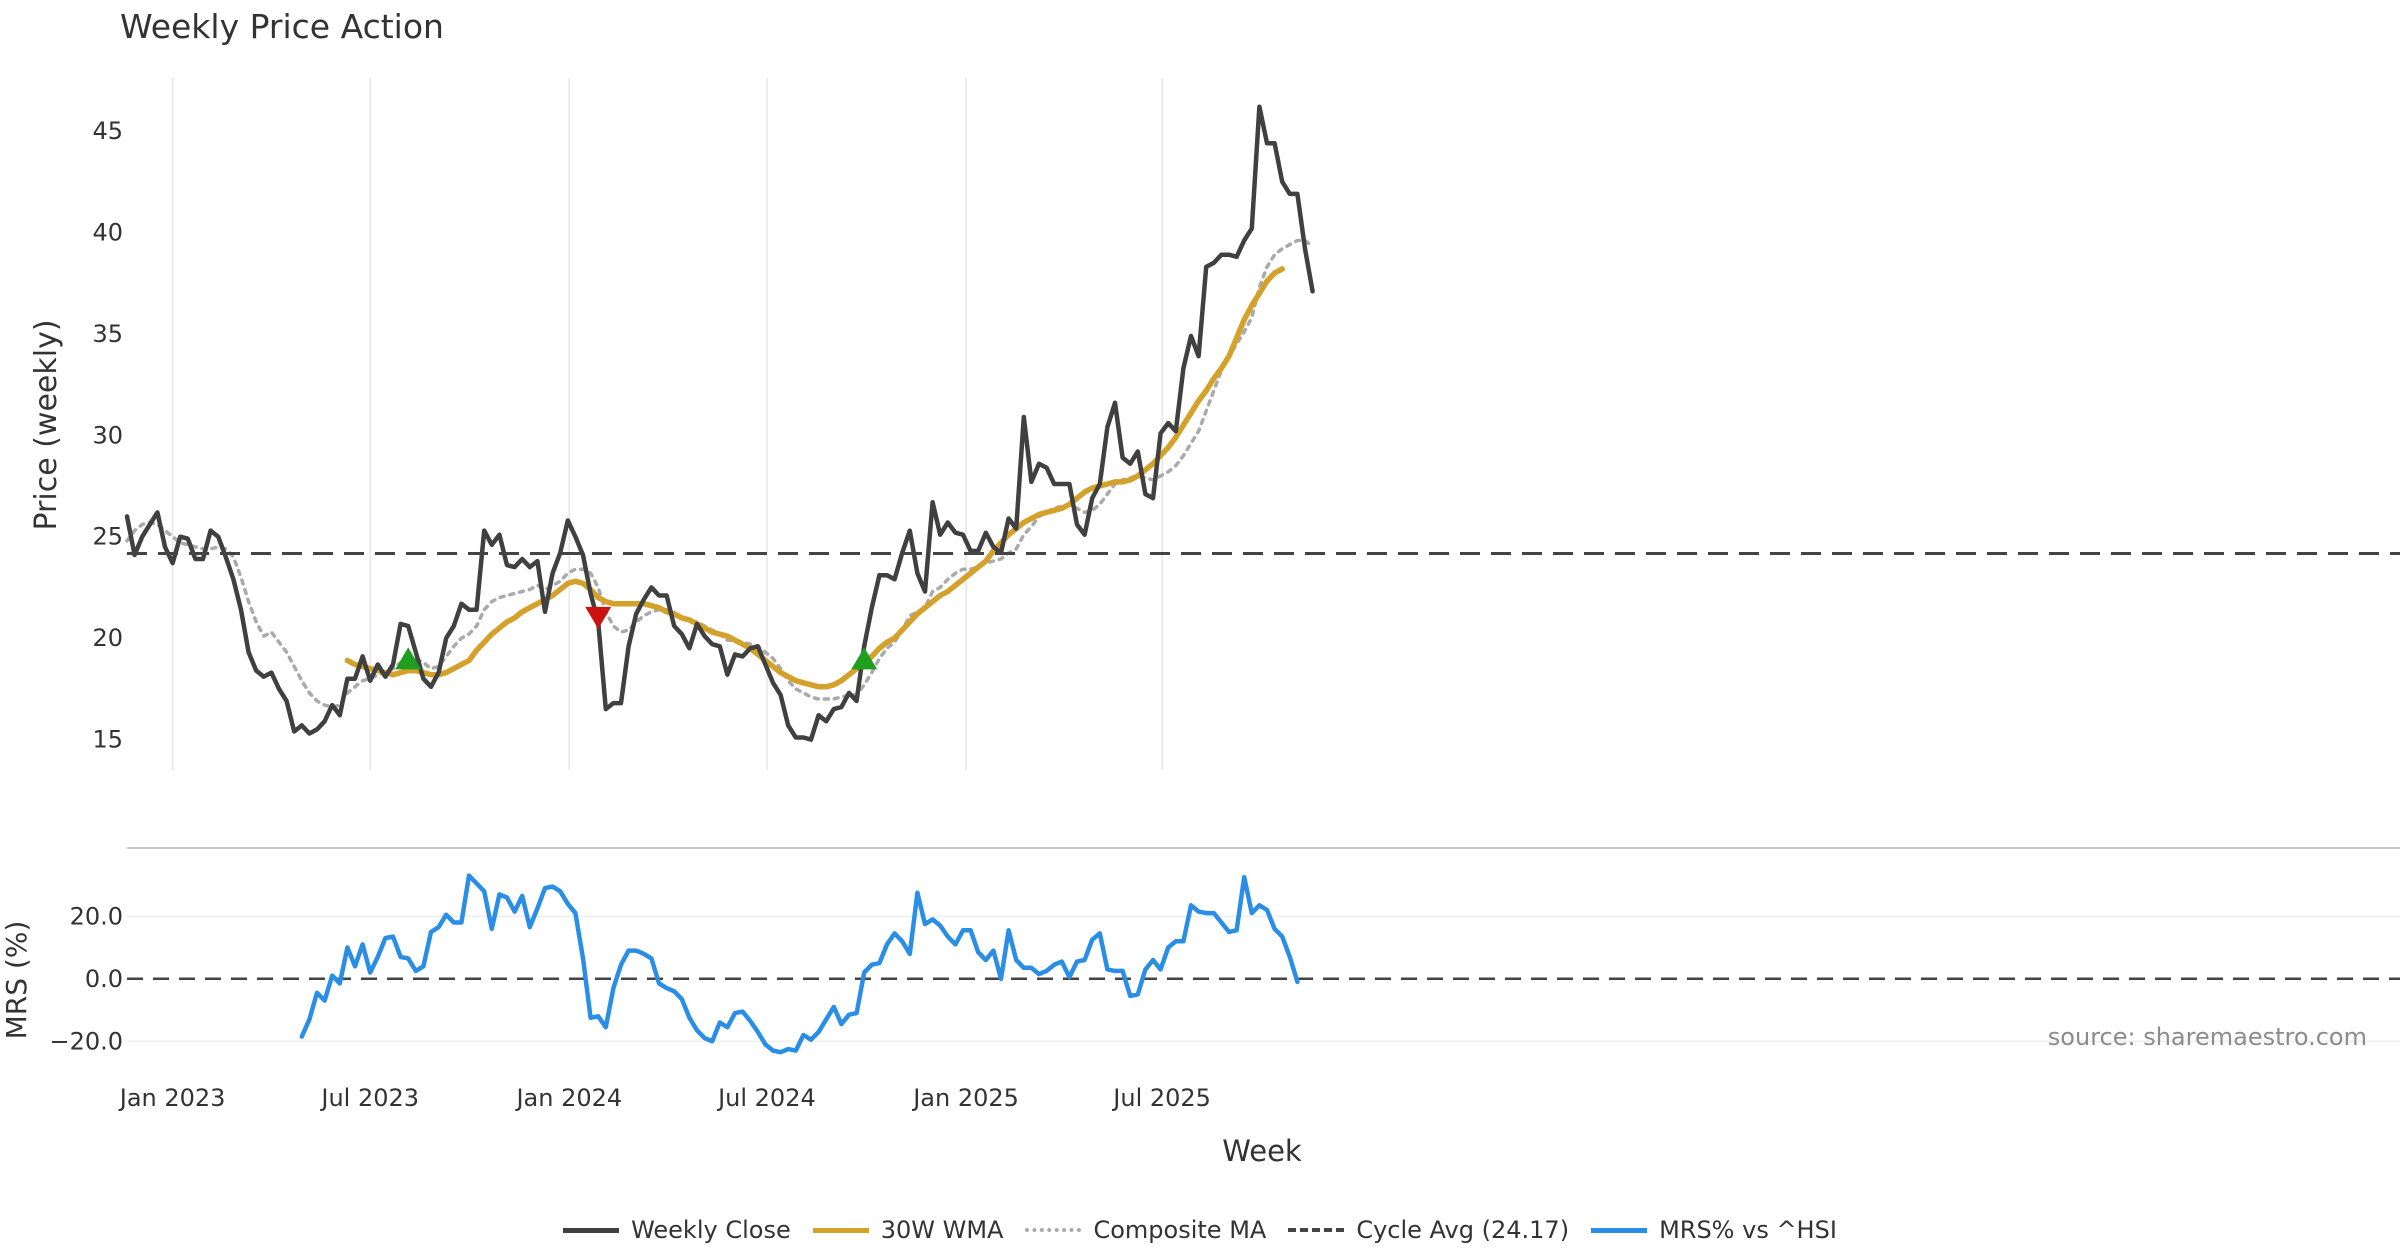 The height and width of the screenshot is (1260, 2400). Describe the element at coordinates (96, 916) in the screenshot. I see `mrs-tick-label: 20.0` at that location.